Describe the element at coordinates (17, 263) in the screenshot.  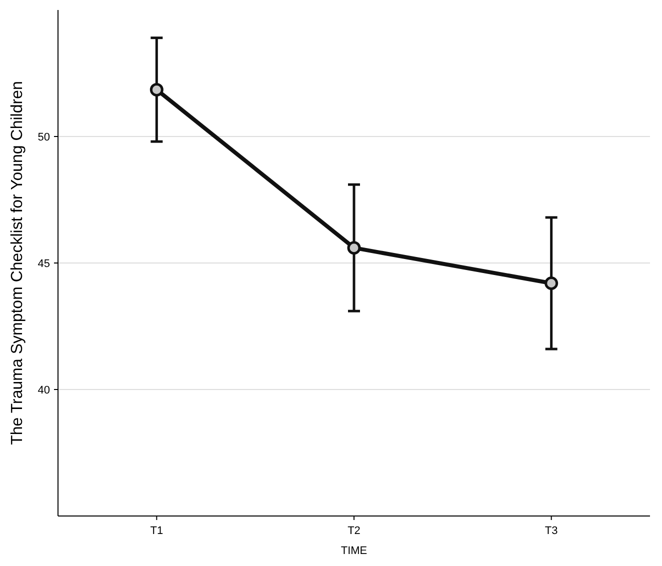
I see `y-axis-title: The Trauma Symptom Checklist for Young Children` at that location.